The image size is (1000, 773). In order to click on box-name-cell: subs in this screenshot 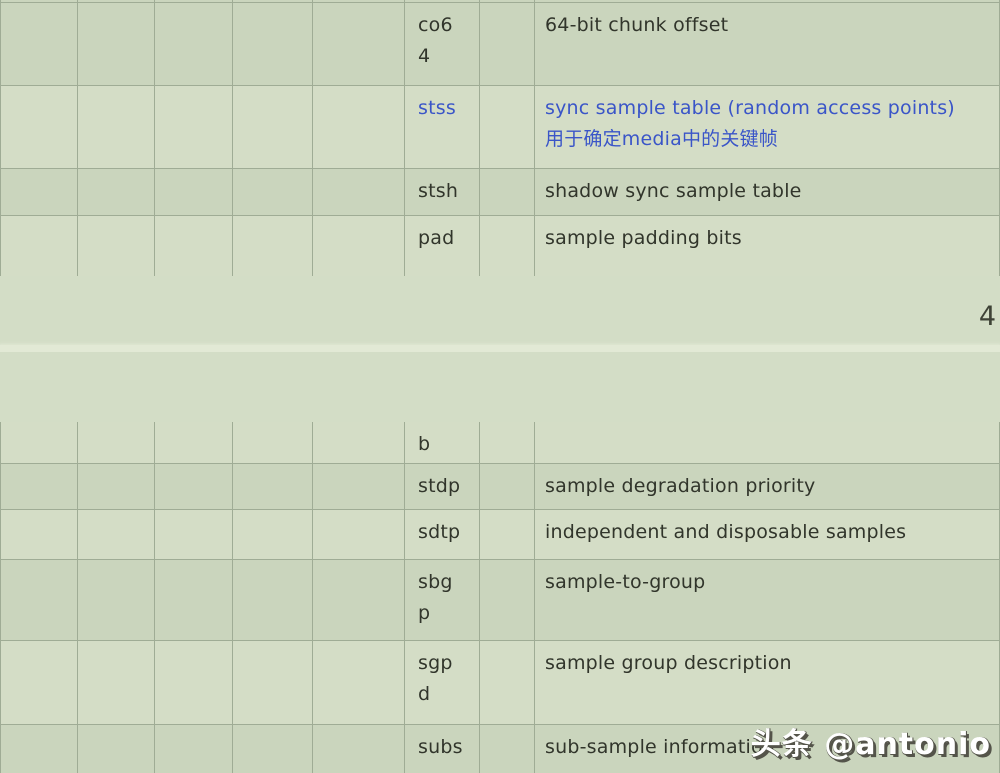, I will do `click(442, 749)`.